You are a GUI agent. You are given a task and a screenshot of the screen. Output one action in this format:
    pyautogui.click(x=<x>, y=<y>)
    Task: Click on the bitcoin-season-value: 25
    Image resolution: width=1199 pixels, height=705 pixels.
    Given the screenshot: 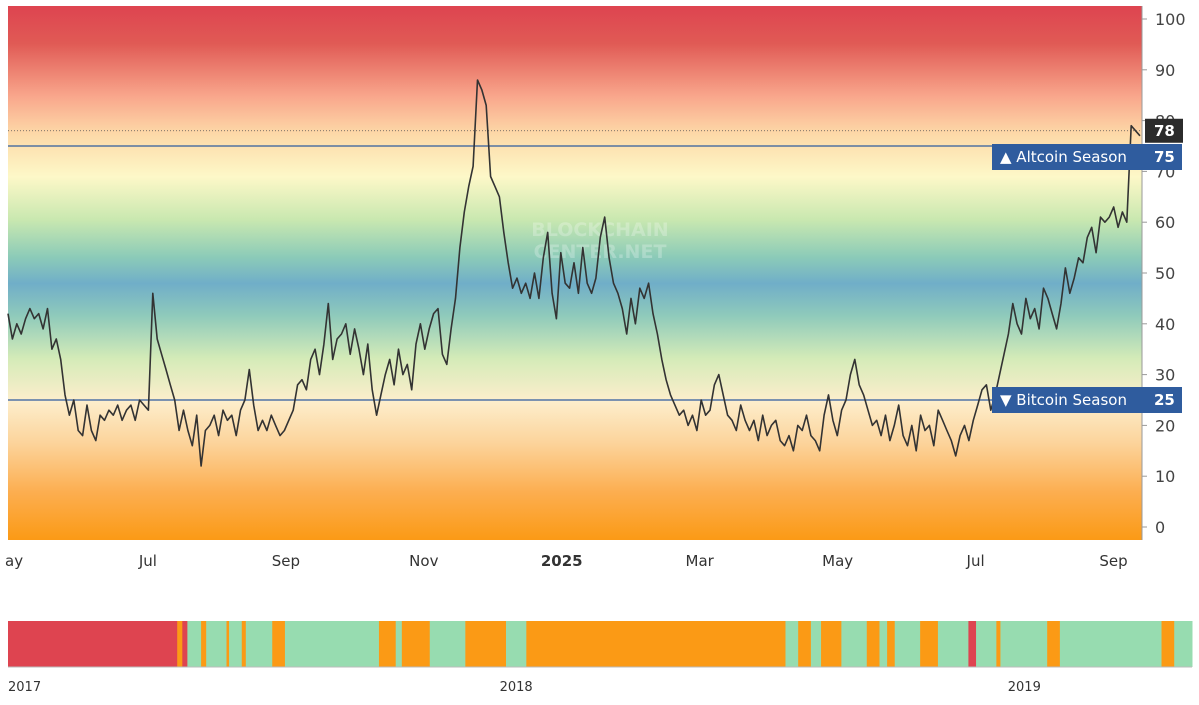 What is the action you would take?
    pyautogui.click(x=1164, y=400)
    